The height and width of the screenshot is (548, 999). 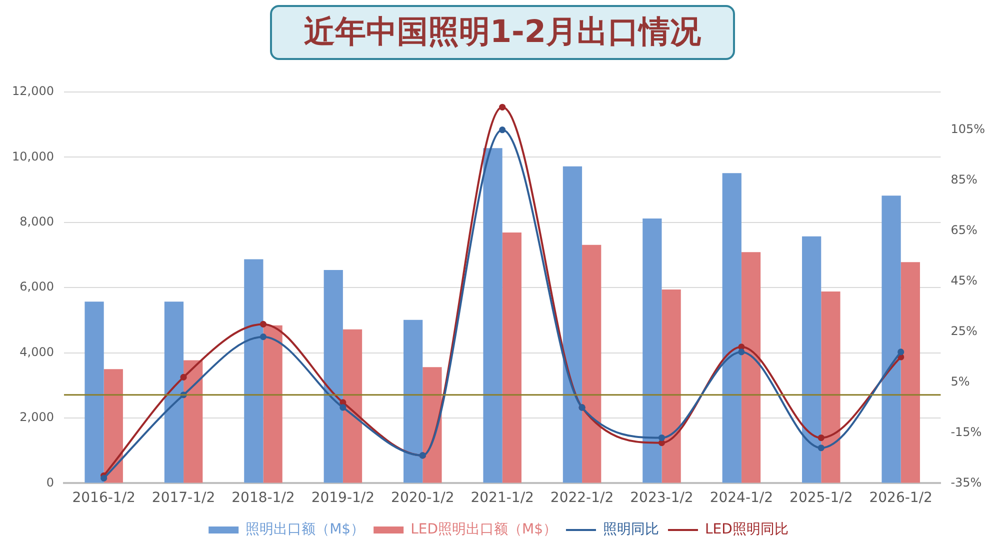 What do you see at coordinates (742, 498) in the screenshot?
I see `x-tick-label: 2024-1/2` at bounding box center [742, 498].